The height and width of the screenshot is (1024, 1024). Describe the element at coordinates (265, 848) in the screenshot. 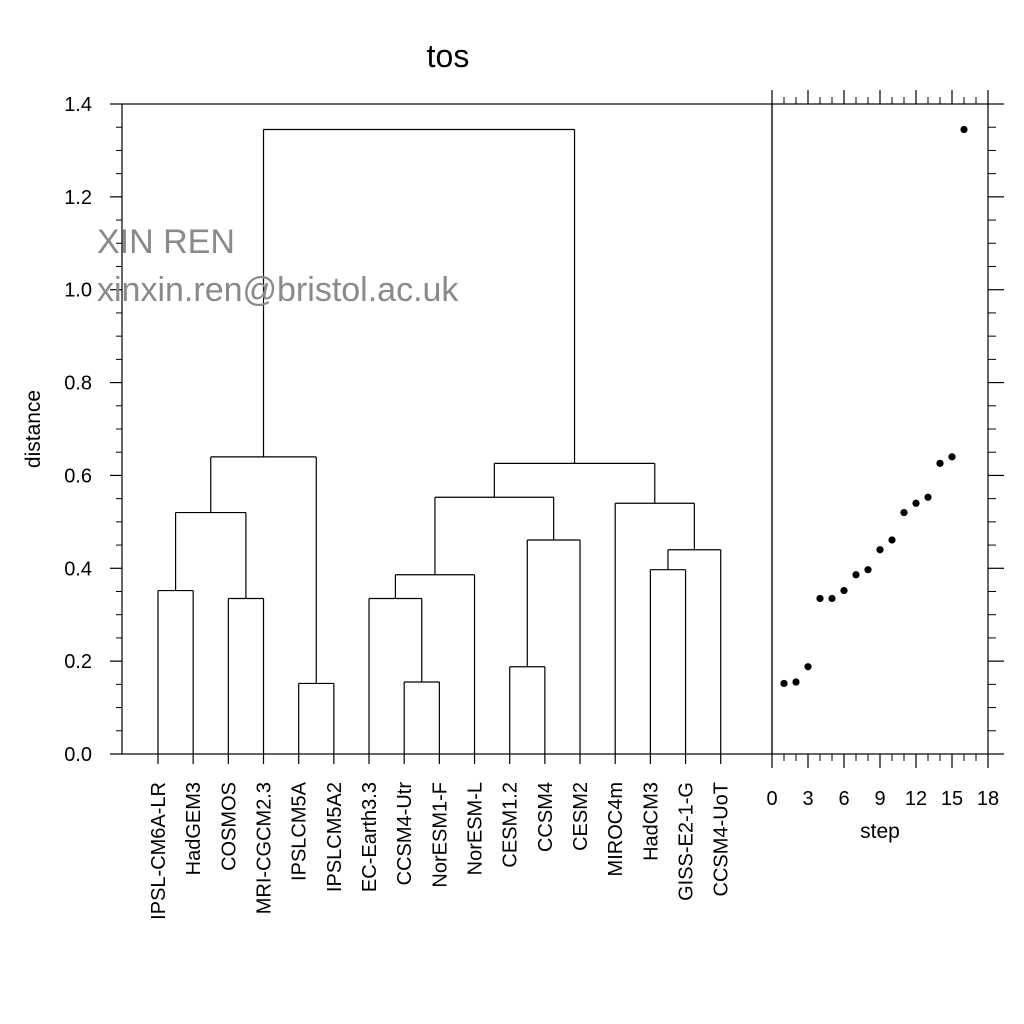

I see `leaf-label: MRI-CGCM2.3` at that location.